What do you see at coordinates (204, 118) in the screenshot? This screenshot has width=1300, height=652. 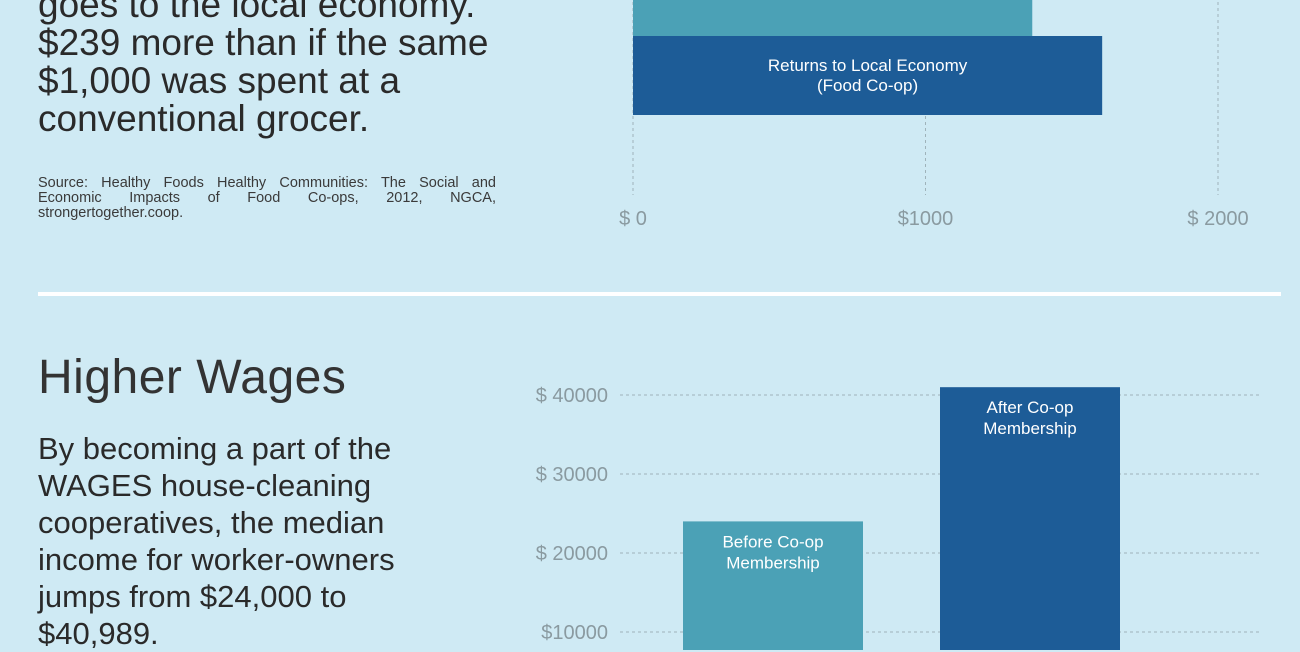 I see `lead-line: conventional grocer.` at bounding box center [204, 118].